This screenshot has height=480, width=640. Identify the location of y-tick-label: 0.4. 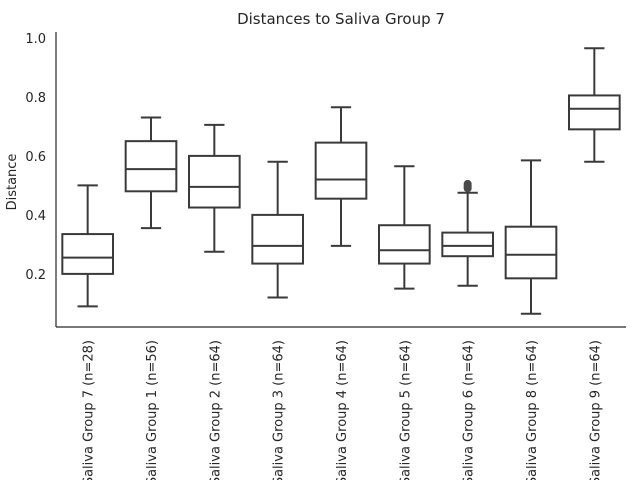
(35, 216).